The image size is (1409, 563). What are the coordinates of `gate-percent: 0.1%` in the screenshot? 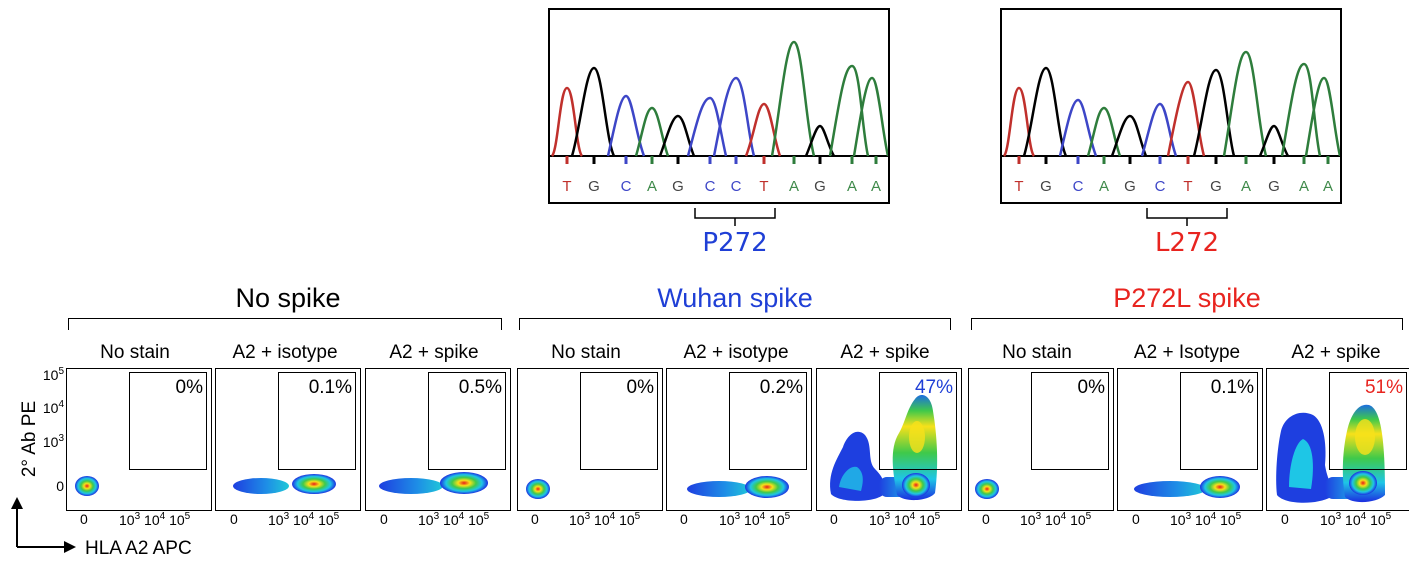 It's located at (1232, 387).